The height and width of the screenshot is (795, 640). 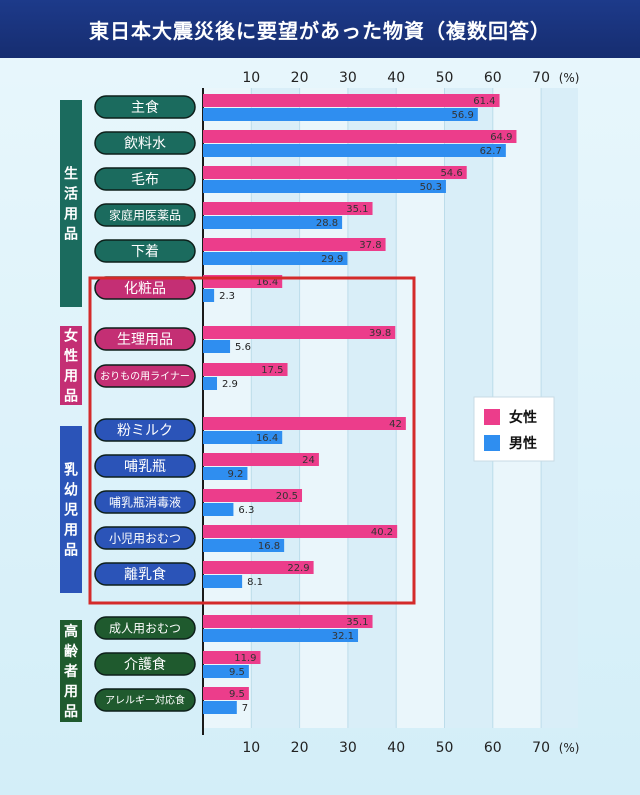 What do you see at coordinates (236, 474) in the screenshot?
I see `value-label-male: 9.2` at bounding box center [236, 474].